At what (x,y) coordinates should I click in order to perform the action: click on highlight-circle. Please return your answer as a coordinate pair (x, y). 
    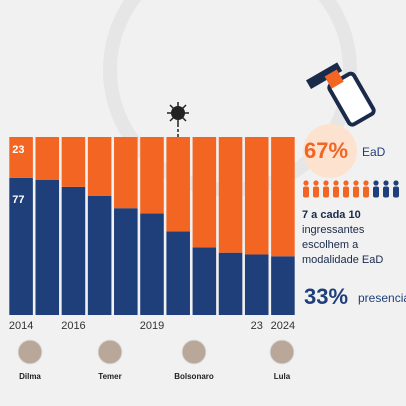
    Looking at the image, I should click on (330, 151).